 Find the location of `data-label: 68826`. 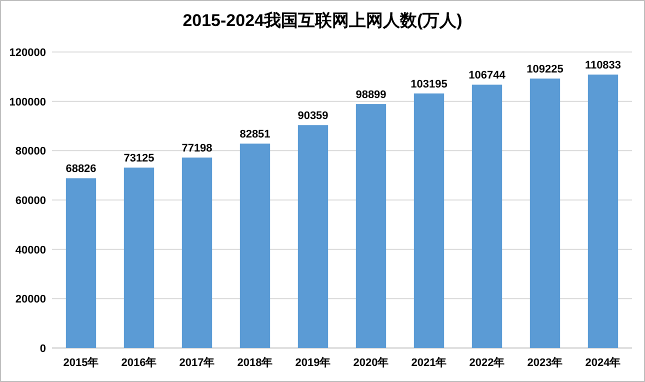

data-label: 68826 is located at coordinates (81, 169).